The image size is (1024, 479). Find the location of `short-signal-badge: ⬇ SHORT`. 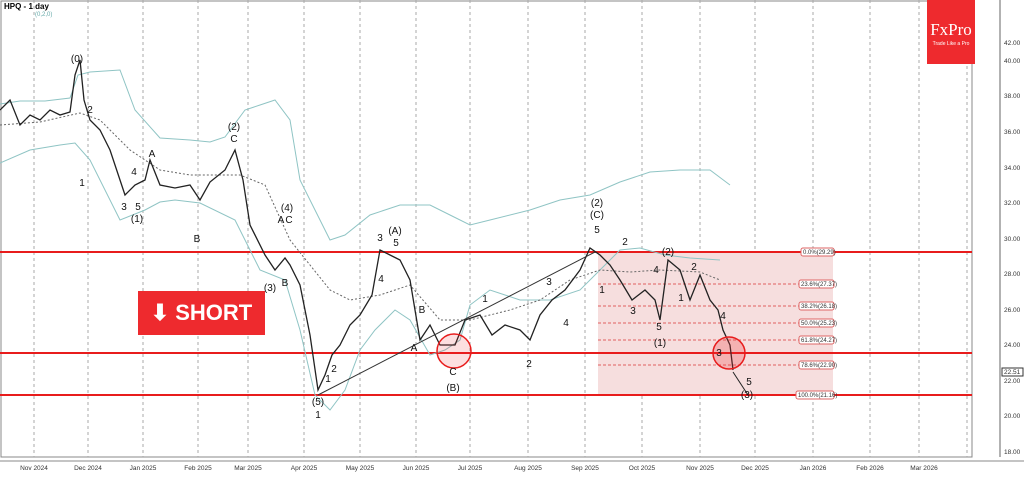

short-signal-badge: ⬇ SHORT is located at coordinates (201, 313).